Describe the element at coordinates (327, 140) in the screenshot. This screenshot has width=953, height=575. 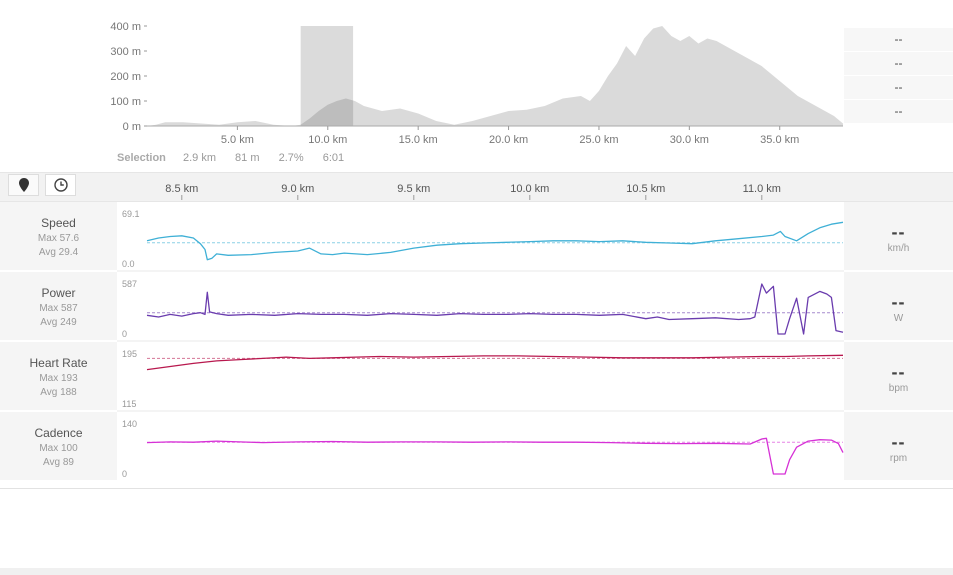
I see `elevation-x-tick-label: 10.0 km` at that location.